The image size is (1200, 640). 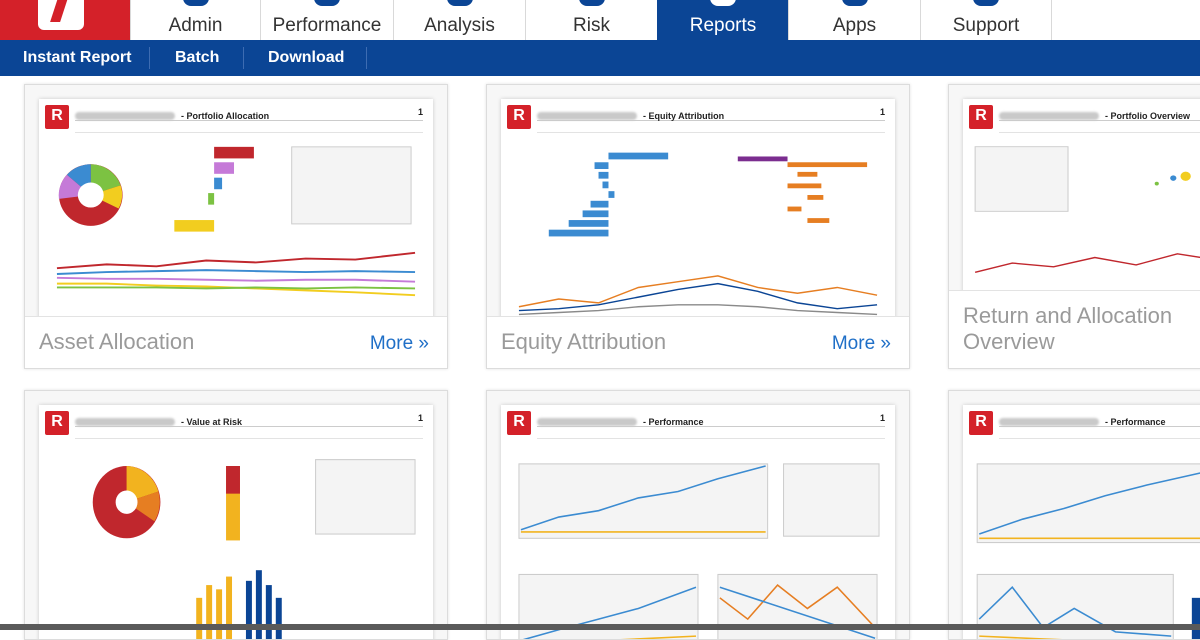 What do you see at coordinates (327, 3) in the screenshot?
I see `performance-icon` at bounding box center [327, 3].